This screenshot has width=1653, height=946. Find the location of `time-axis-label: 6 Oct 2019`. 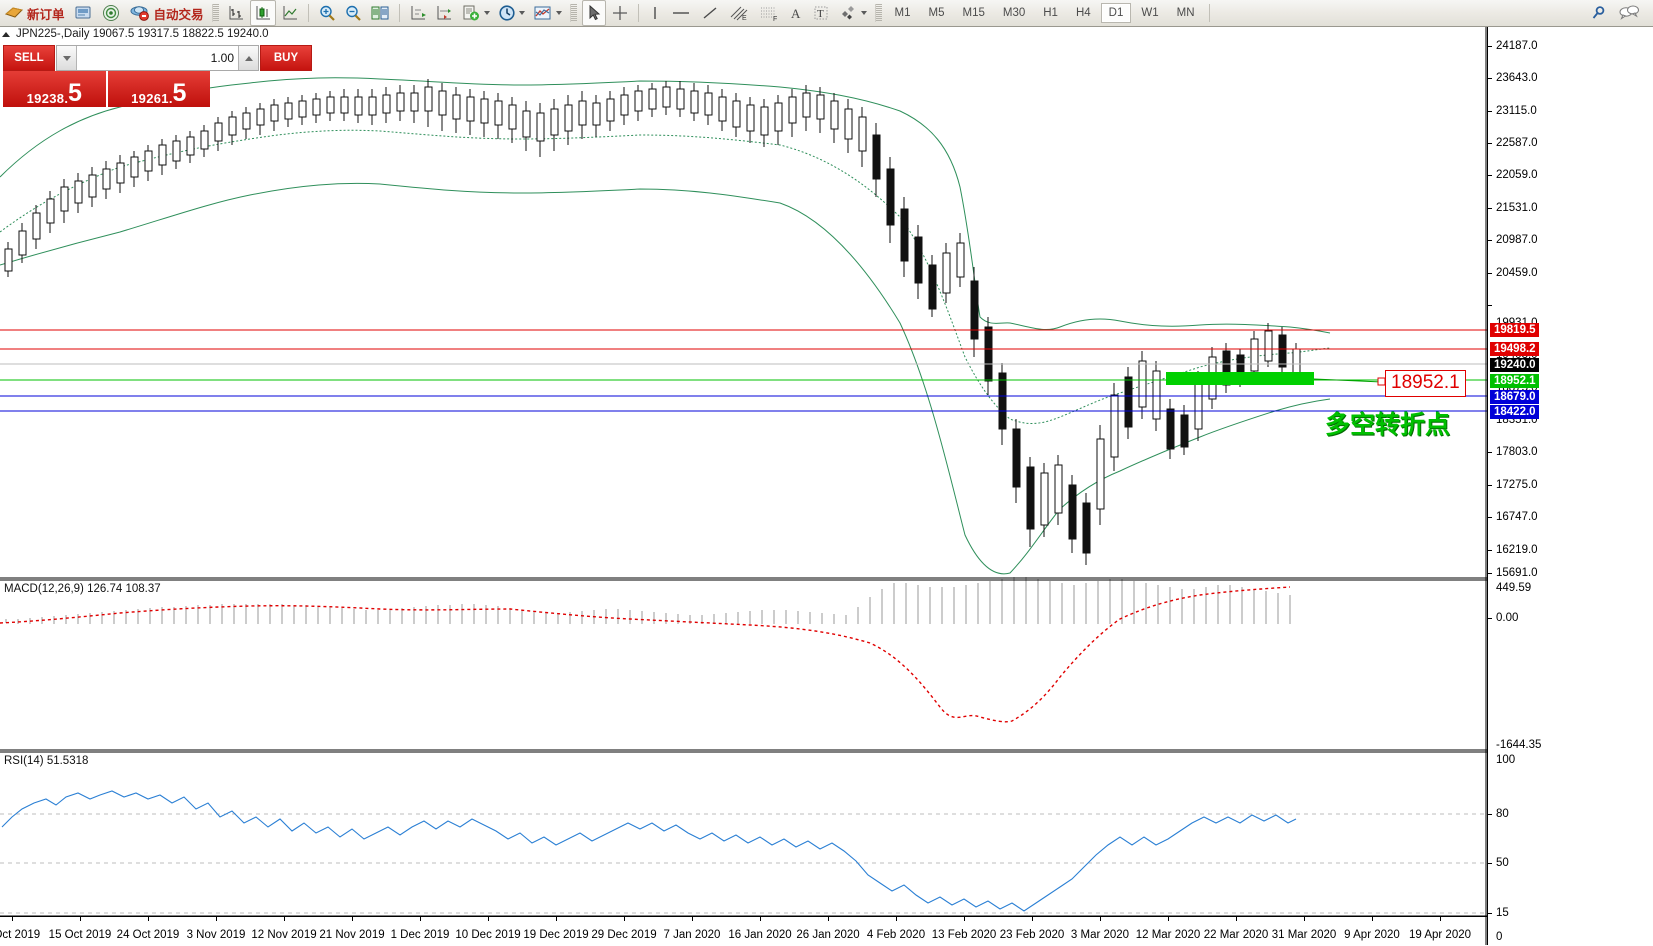

time-axis-label: 6 Oct 2019 is located at coordinates (20, 935).